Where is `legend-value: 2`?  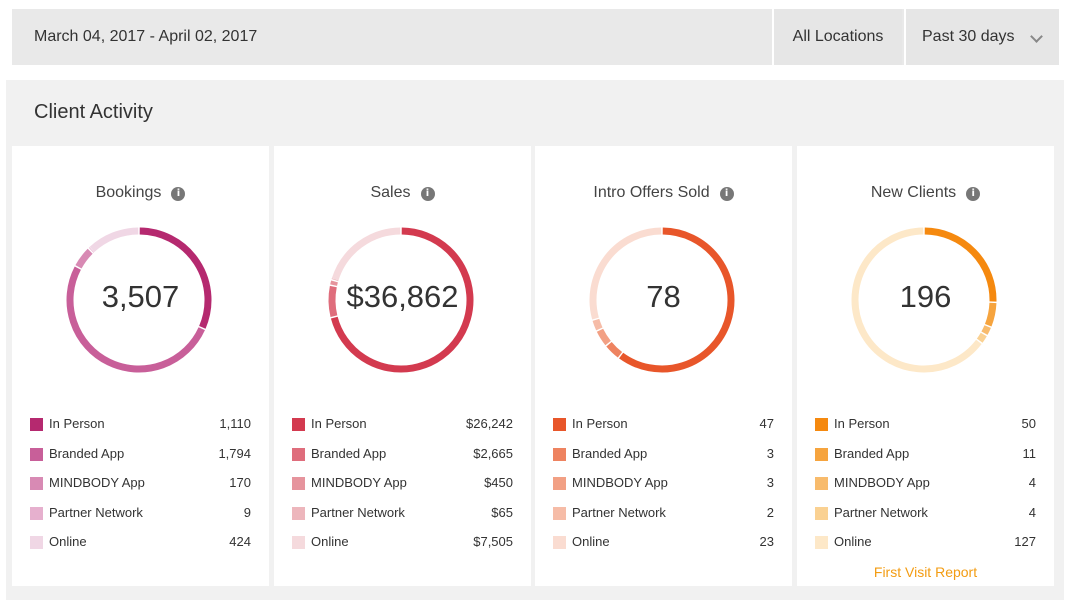 legend-value: 2 is located at coordinates (770, 512).